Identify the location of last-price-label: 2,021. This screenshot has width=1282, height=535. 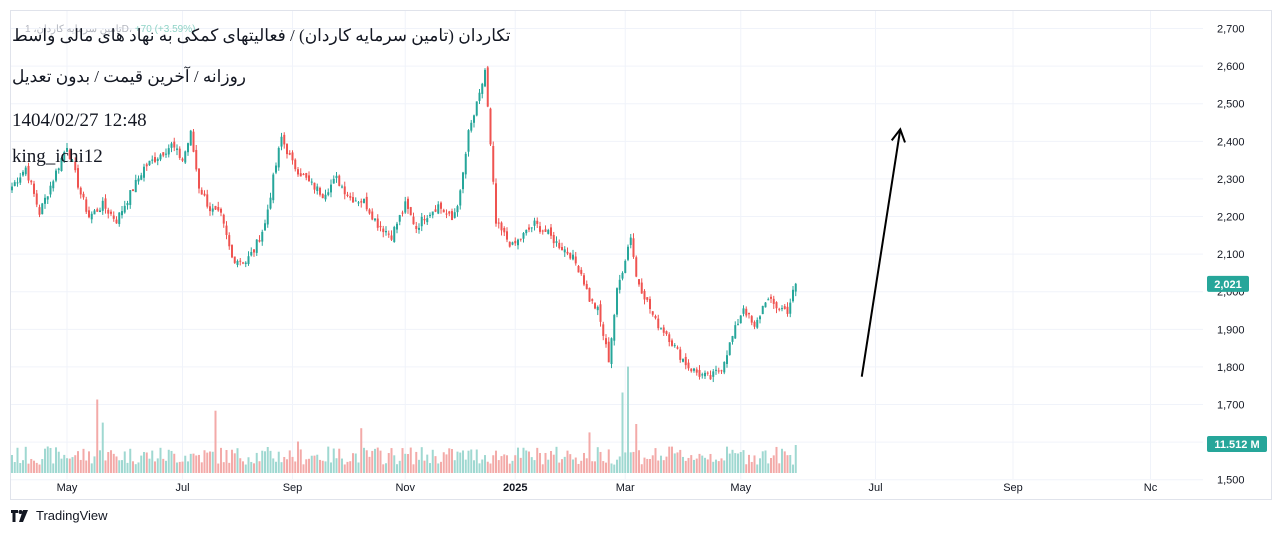
(1228, 285).